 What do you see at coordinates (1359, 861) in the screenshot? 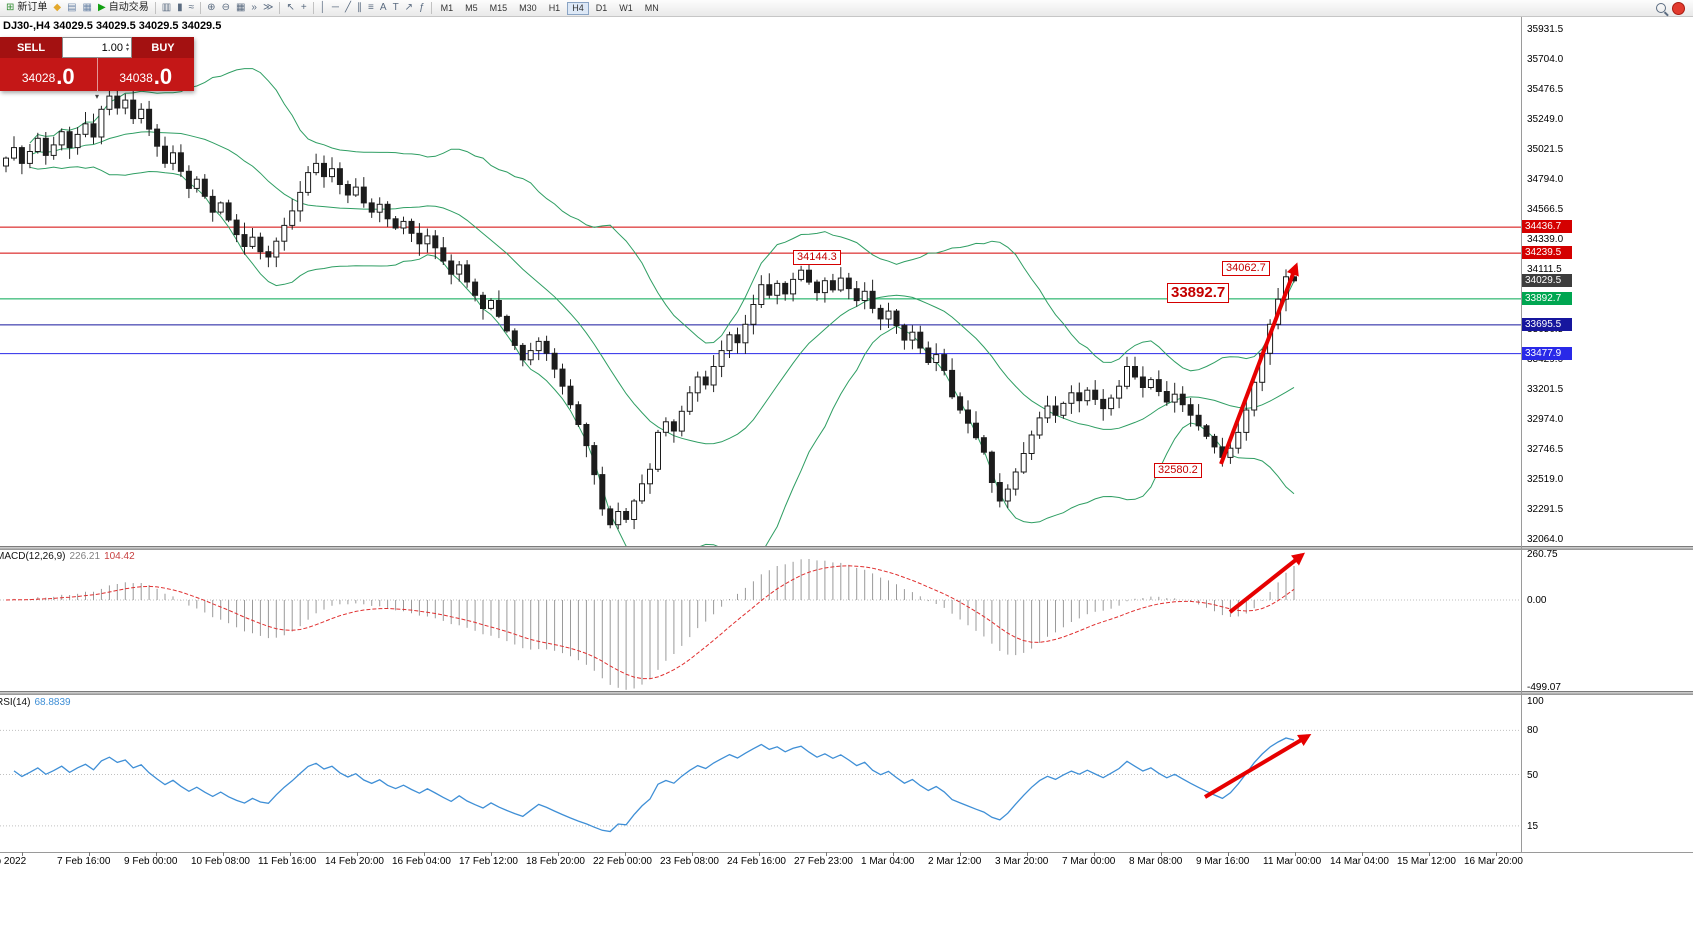
I see `time-axis-label: 14 Mar 04:00` at bounding box center [1359, 861].